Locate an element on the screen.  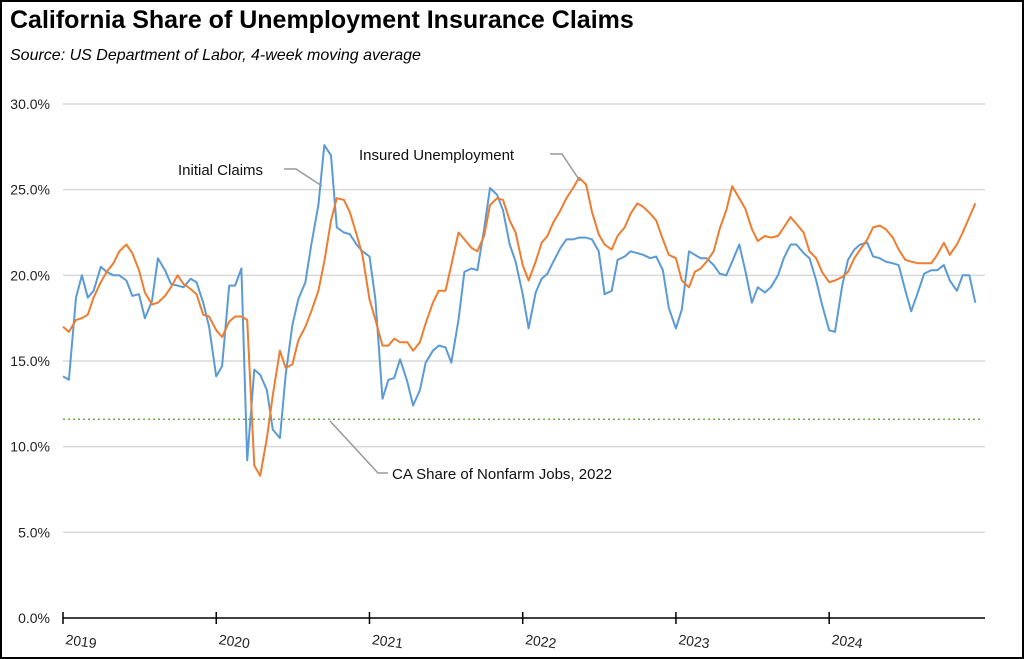
label-initial-claims: Initial Claims is located at coordinates (220, 170).